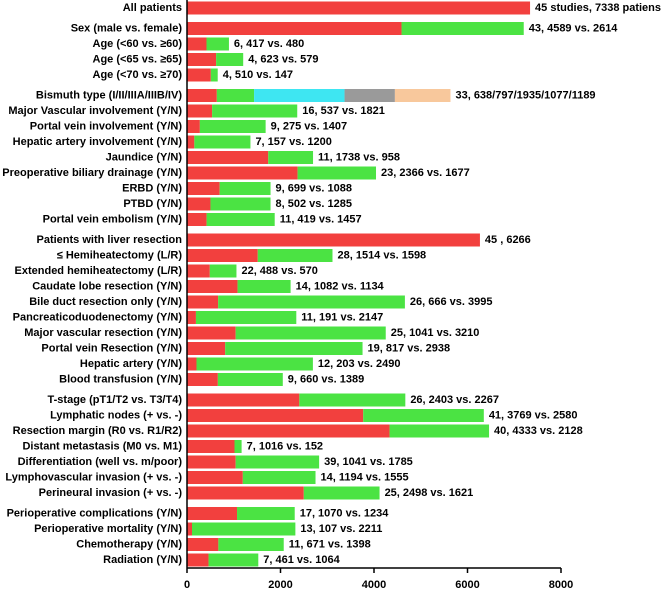  I want to click on category-label: Resection margin (R0 vs. R1/R2), so click(98, 431).